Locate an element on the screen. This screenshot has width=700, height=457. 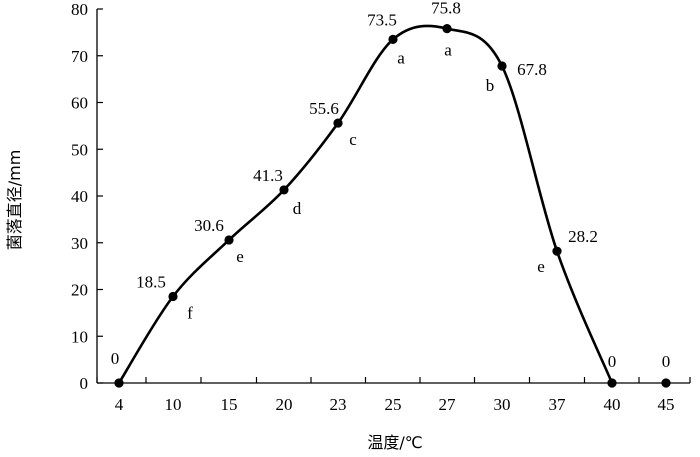
x-tick-label: 45 is located at coordinates (666, 404).